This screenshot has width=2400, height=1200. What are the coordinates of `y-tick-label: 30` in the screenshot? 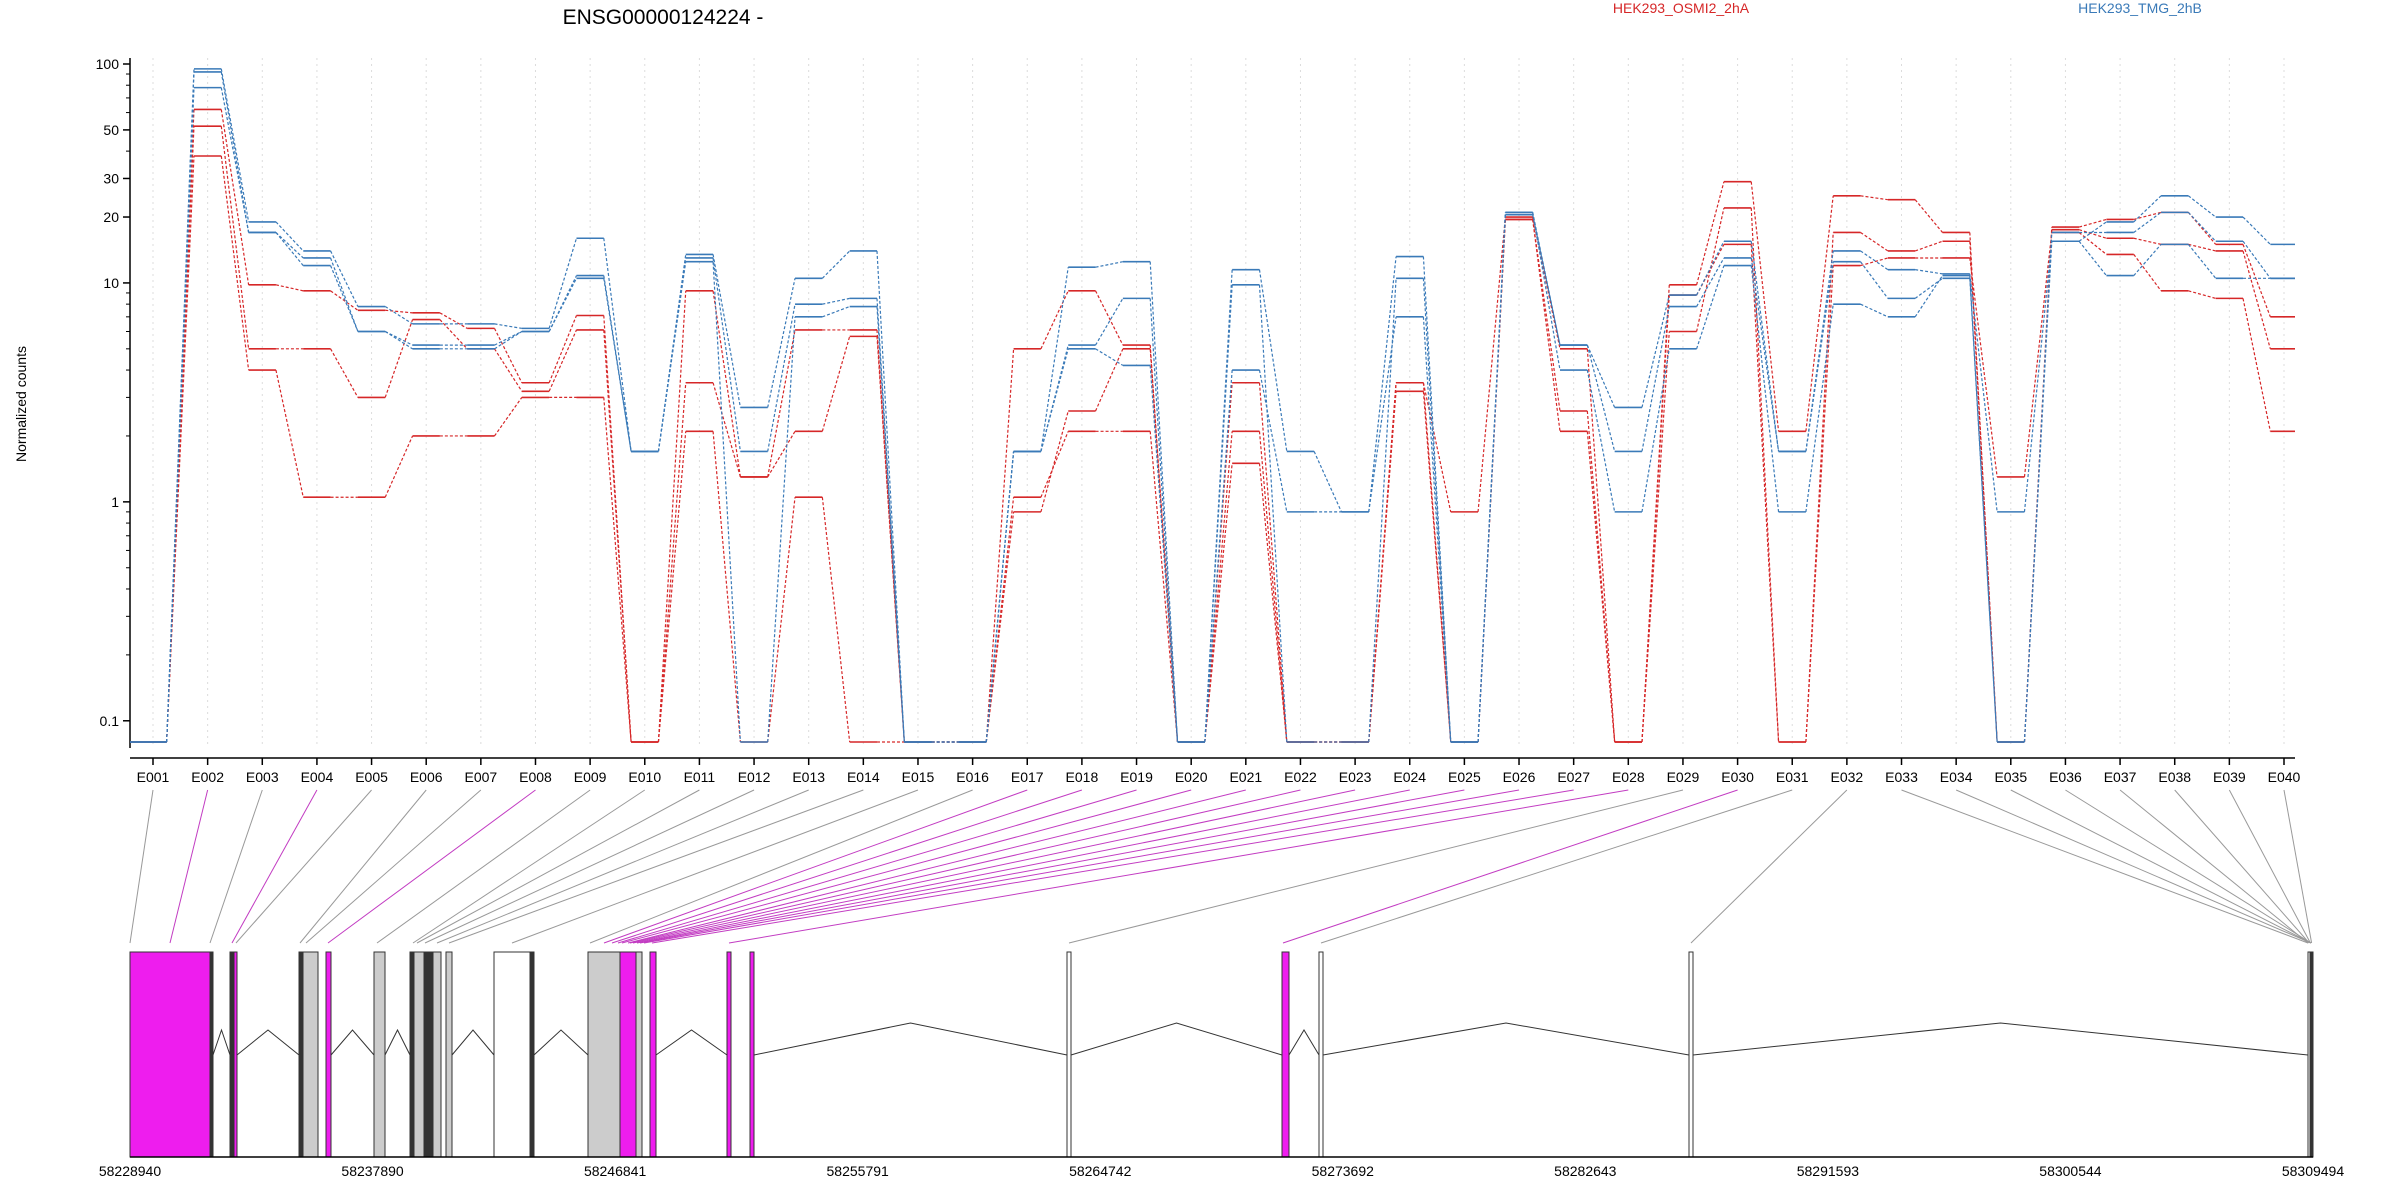 It's located at (111, 178).